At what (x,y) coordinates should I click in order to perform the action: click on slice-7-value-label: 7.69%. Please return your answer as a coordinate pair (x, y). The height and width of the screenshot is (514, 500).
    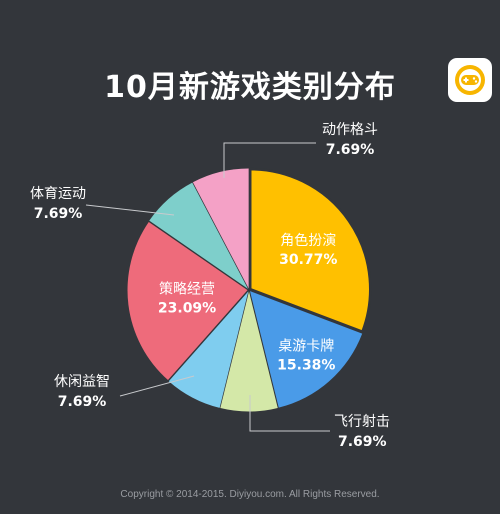
    Looking at the image, I should click on (350, 150).